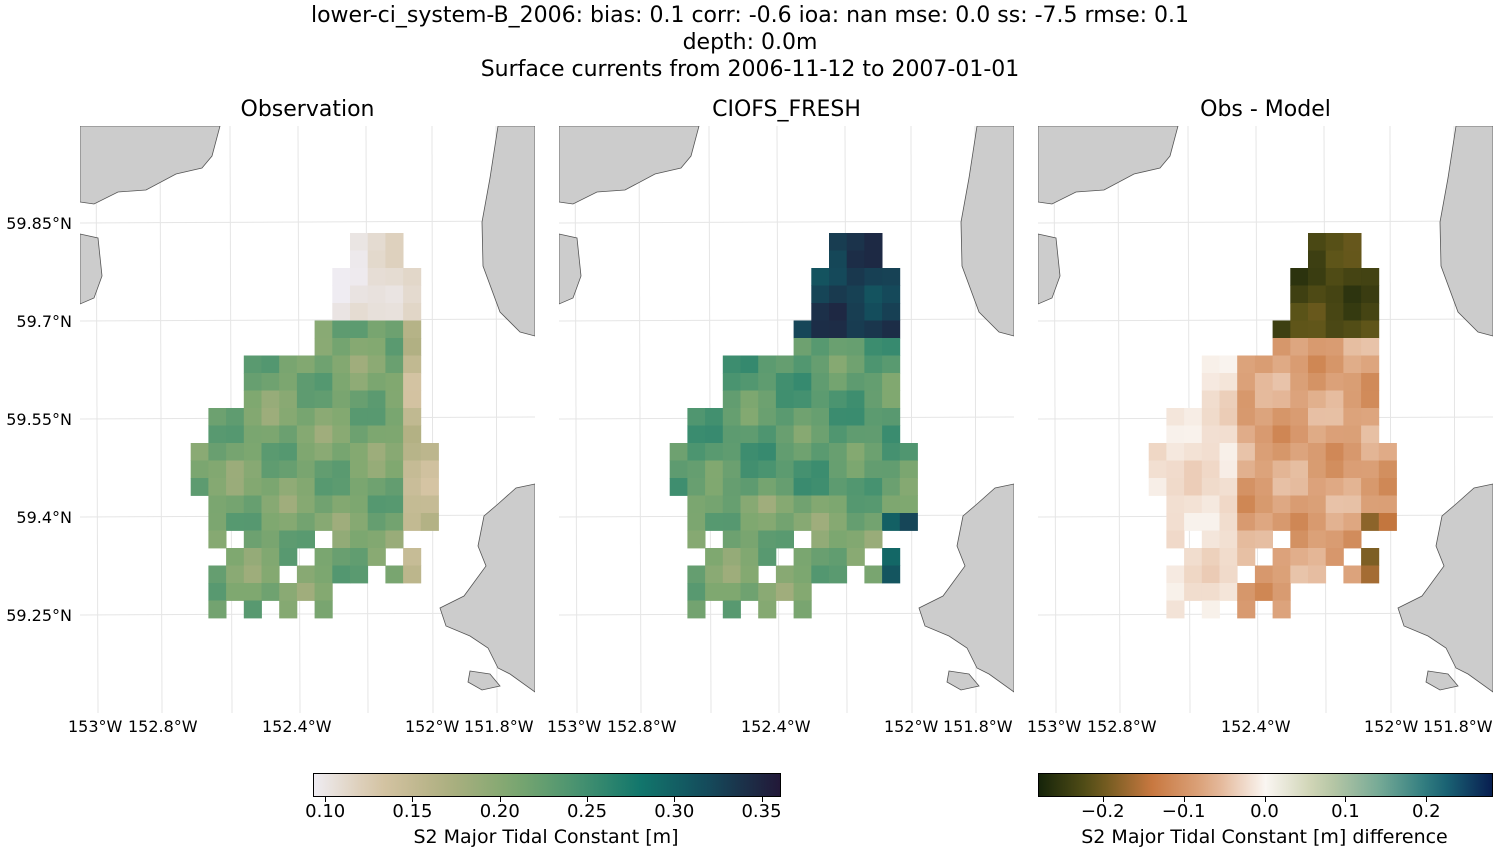 The width and height of the screenshot is (1500, 850). Describe the element at coordinates (297, 726) in the screenshot. I see `lon-tick-p1-3: 152.4°W` at that location.